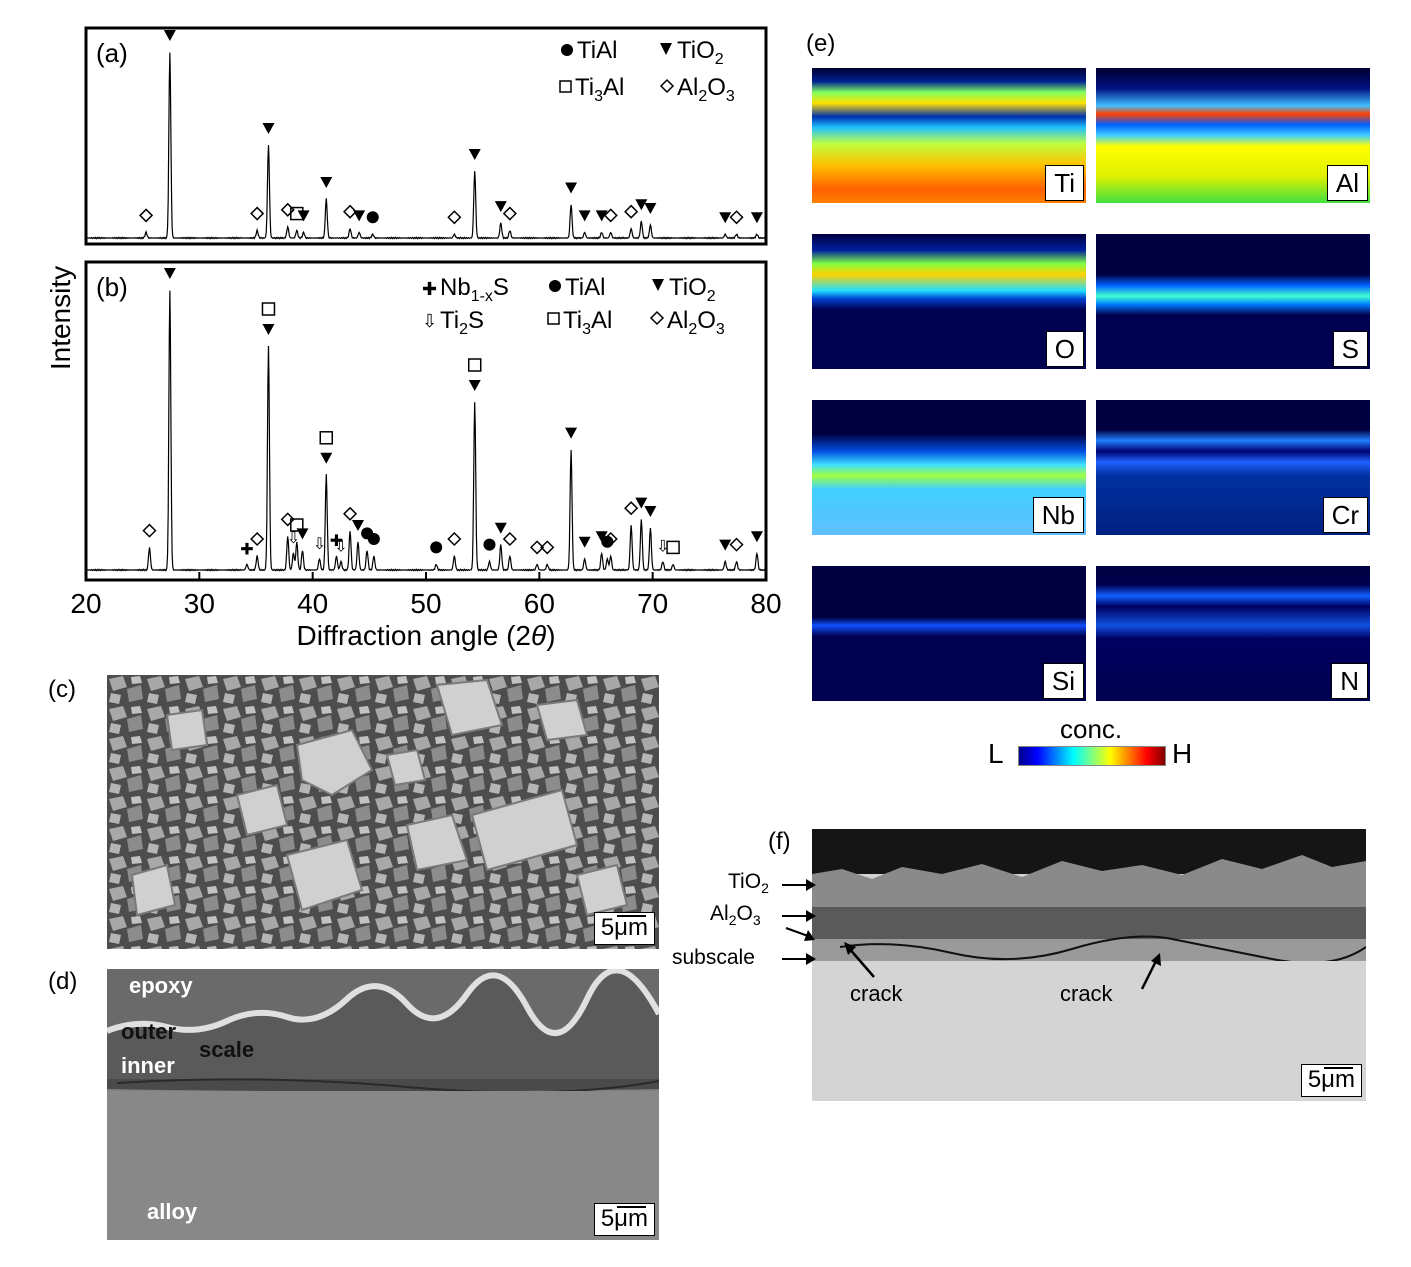 This screenshot has width=1411, height=1267. I want to click on label-scale: scale, so click(227, 1049).